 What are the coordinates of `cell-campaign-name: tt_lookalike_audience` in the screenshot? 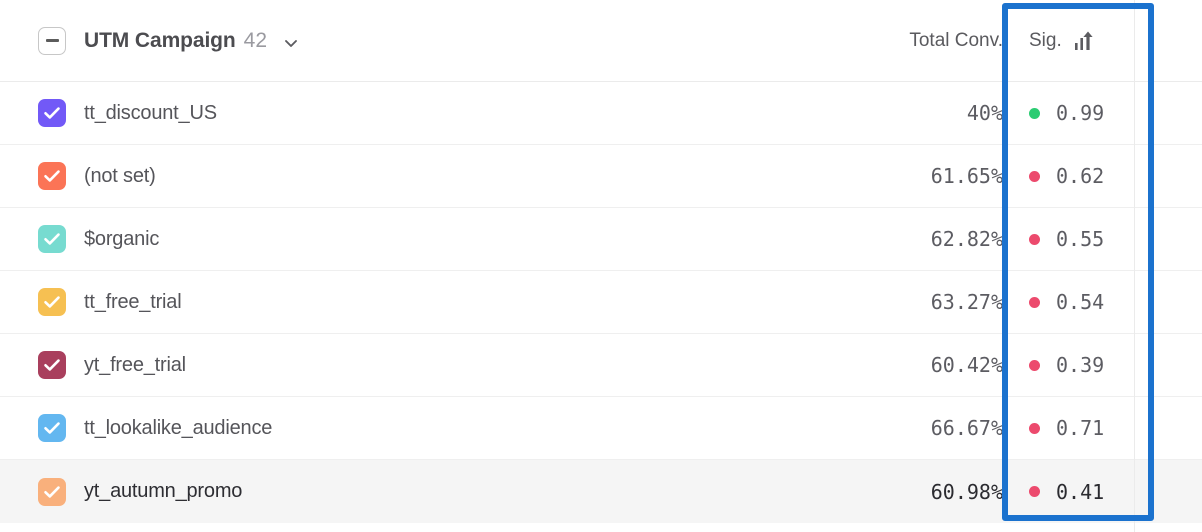 It's located at (330, 428).